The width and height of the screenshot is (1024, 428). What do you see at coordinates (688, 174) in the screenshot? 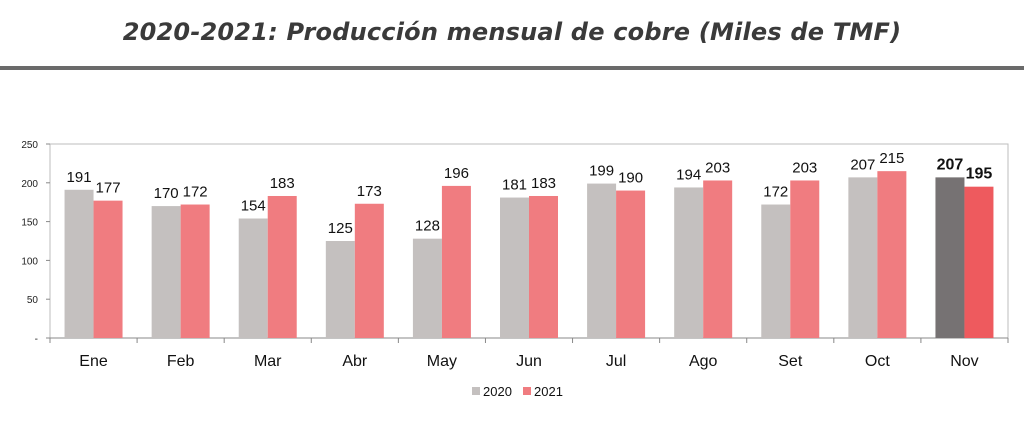
I see `data-label-2020: 194` at bounding box center [688, 174].